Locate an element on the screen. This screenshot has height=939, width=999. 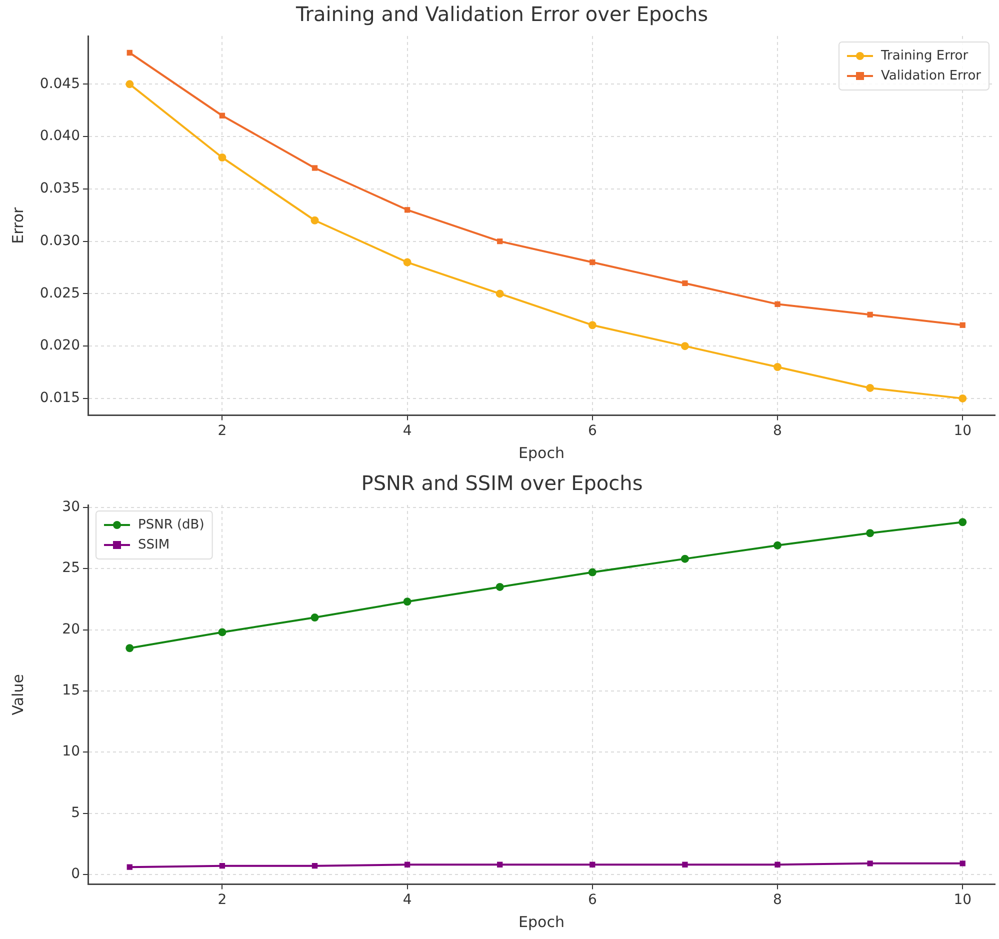
y-tick-label: 0.040 is located at coordinates (60, 136).